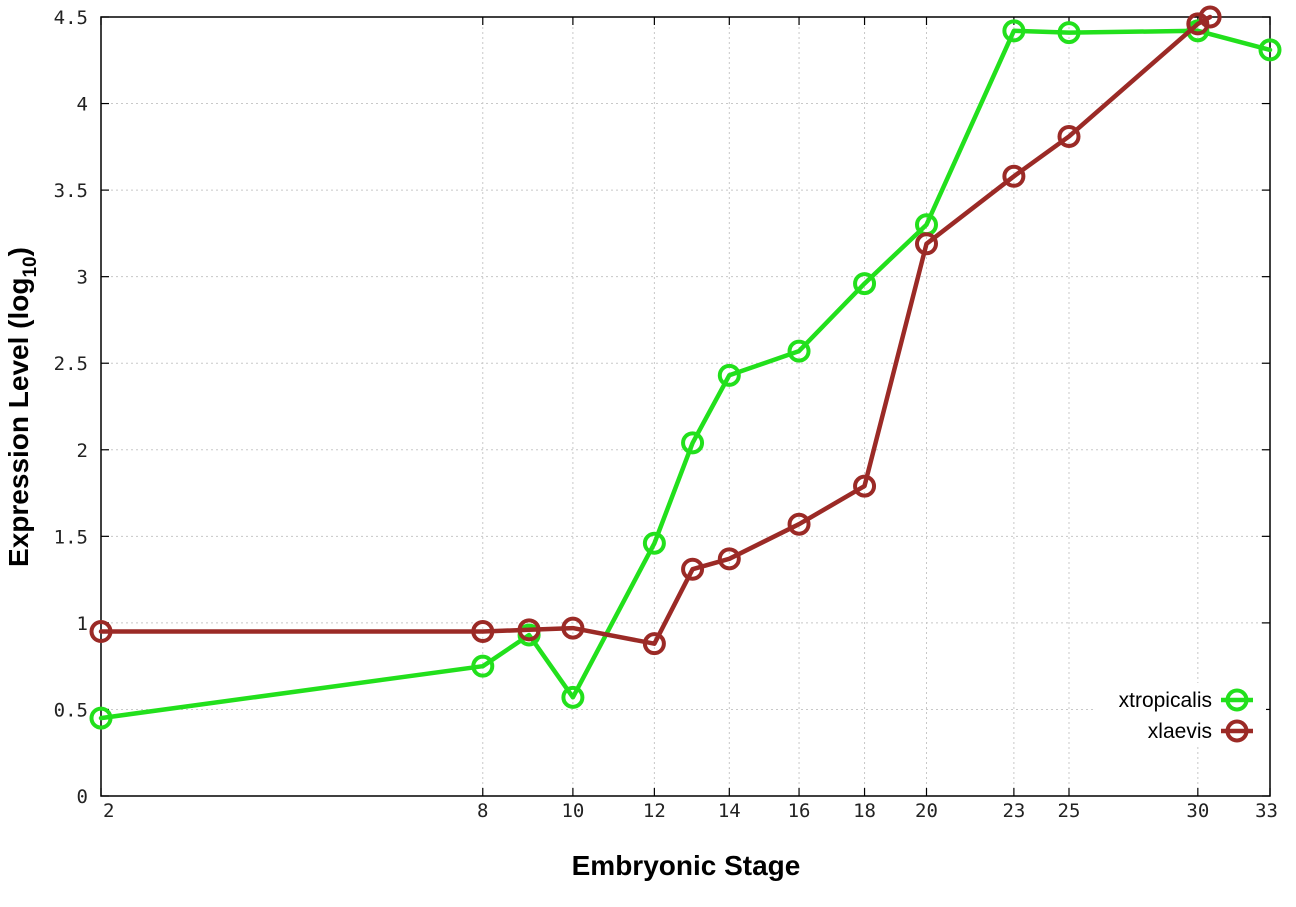 The height and width of the screenshot is (907, 1296). I want to click on x-tick-label: 2, so click(108, 811).